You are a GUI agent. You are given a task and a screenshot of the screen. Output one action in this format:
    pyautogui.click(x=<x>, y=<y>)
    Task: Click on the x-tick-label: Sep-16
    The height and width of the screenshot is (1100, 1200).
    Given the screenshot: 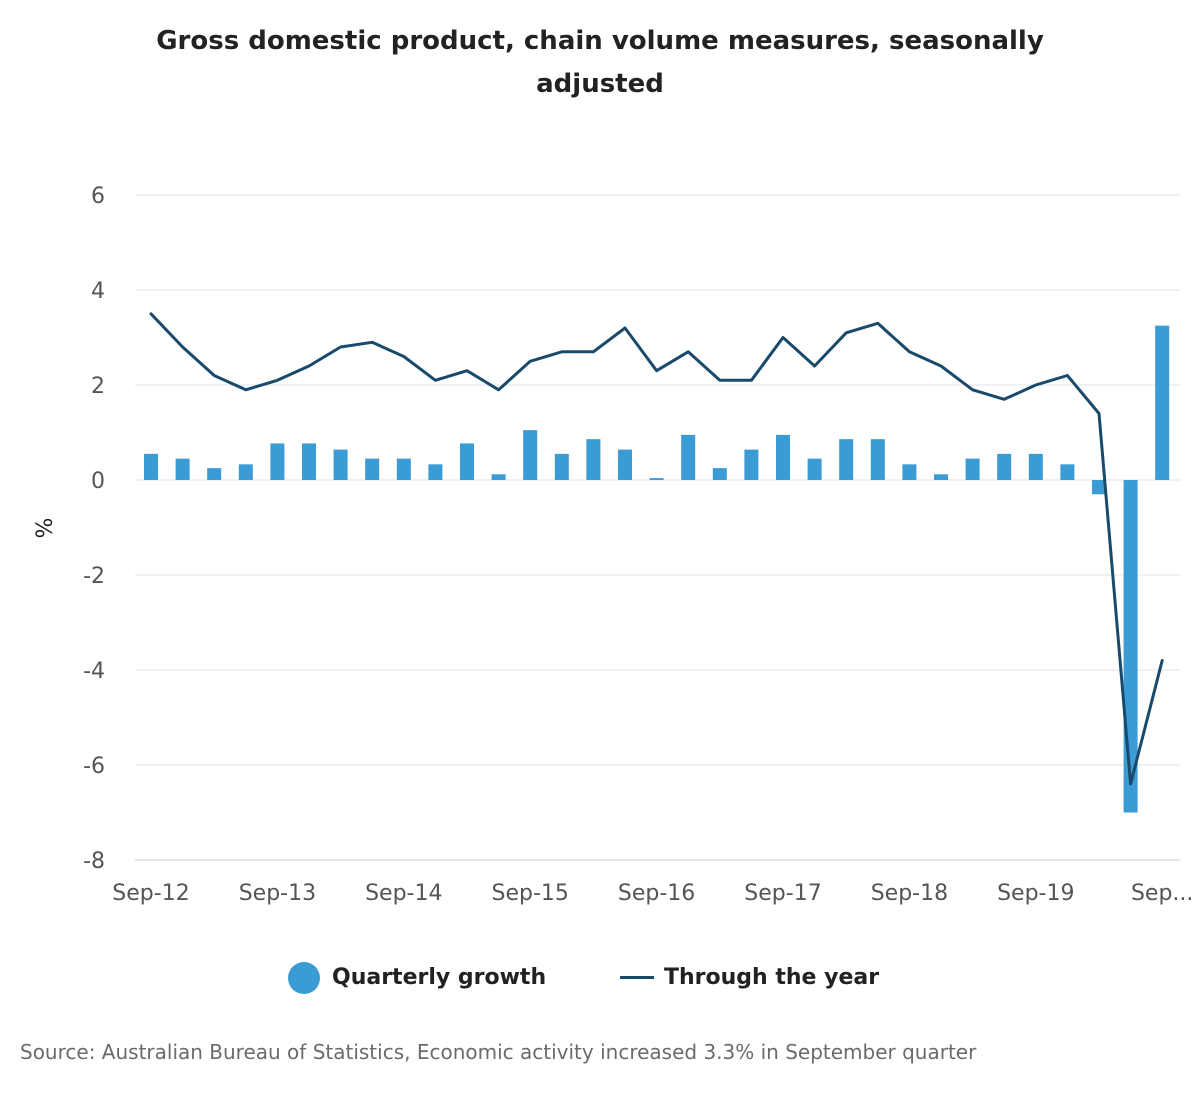 What is the action you would take?
    pyautogui.click(x=656, y=893)
    